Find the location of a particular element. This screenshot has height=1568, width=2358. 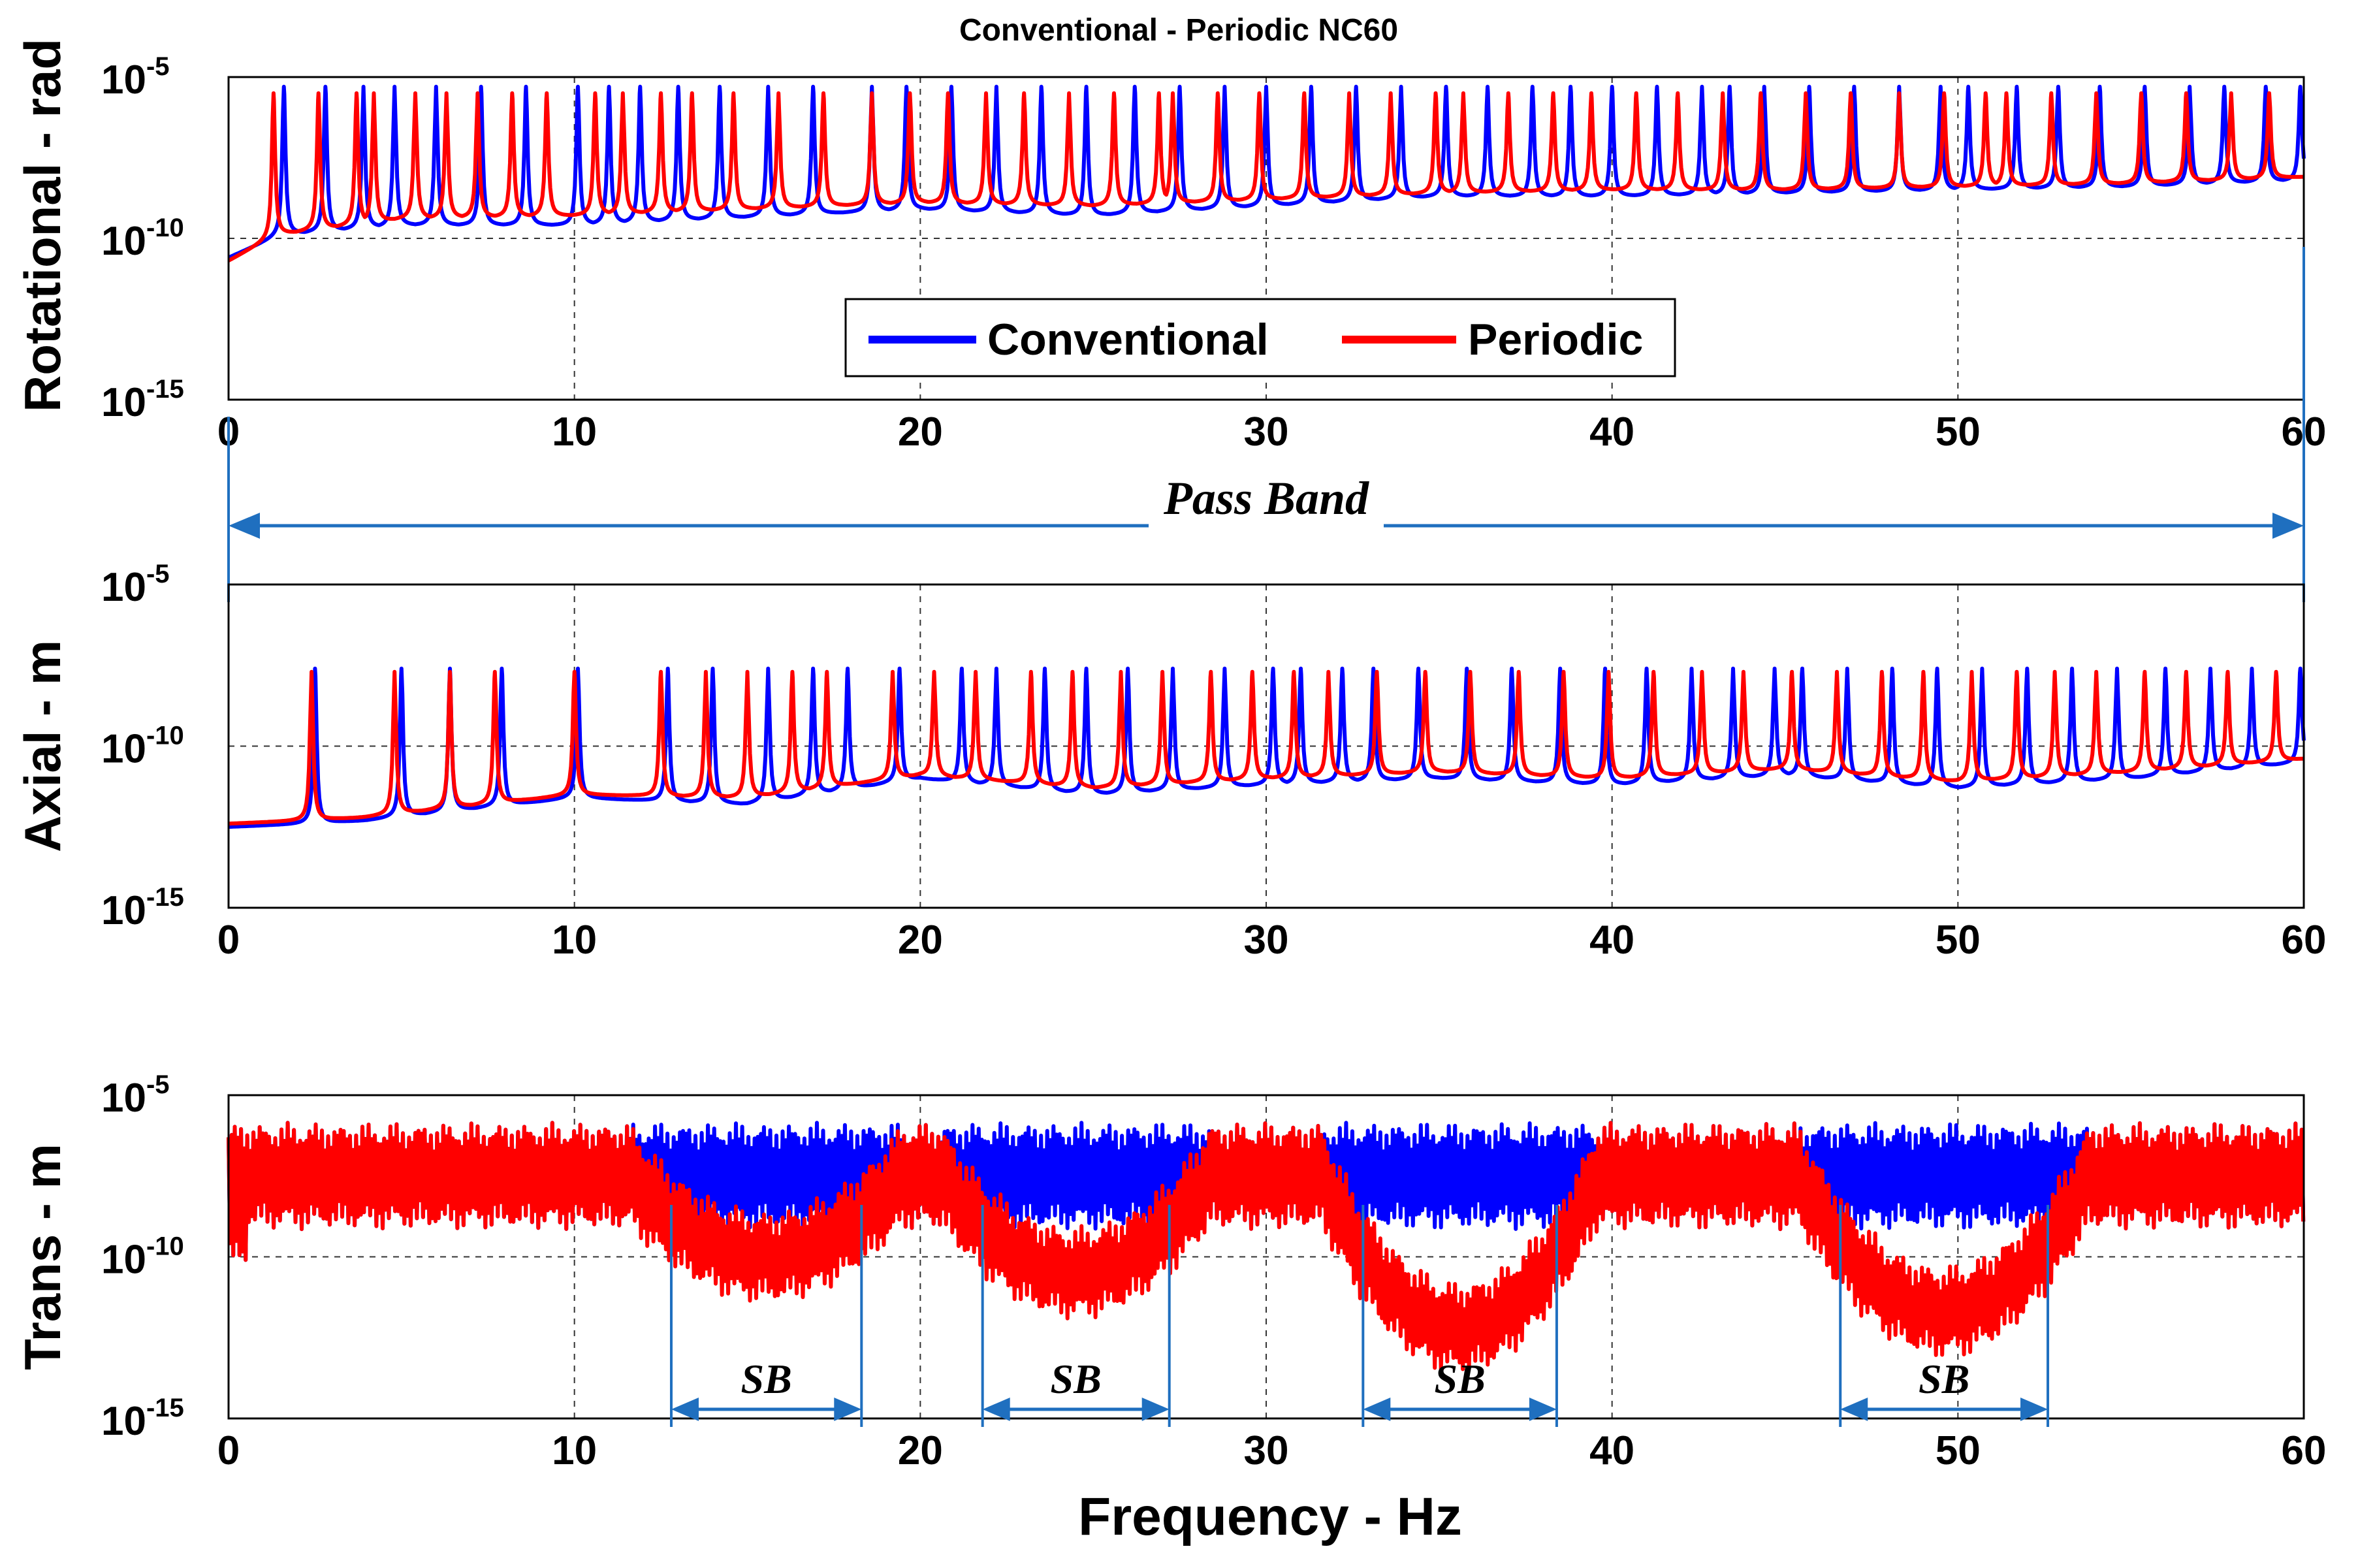

legend: Conventional Periodic is located at coordinates (1260, 337).